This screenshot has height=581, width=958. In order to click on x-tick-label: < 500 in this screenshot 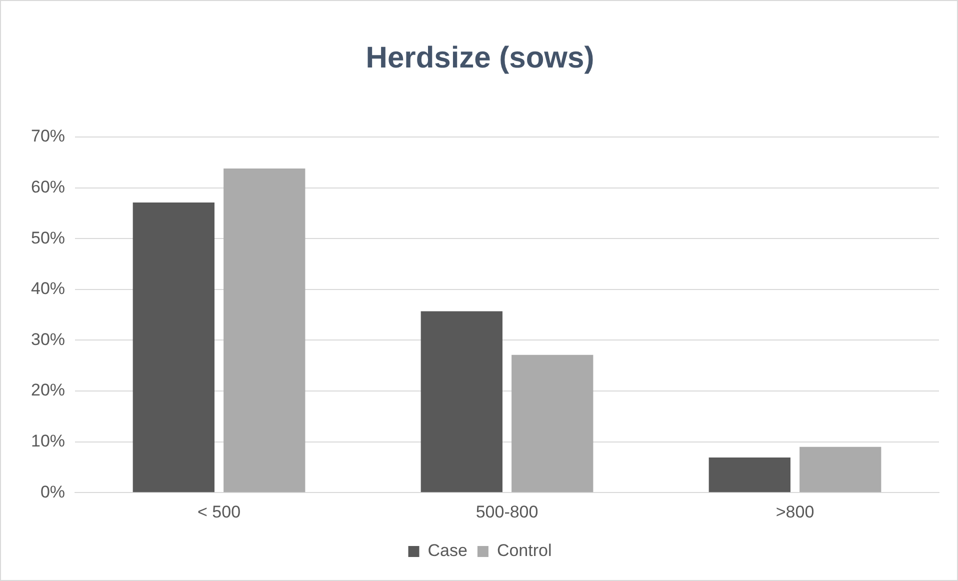, I will do `click(219, 512)`.